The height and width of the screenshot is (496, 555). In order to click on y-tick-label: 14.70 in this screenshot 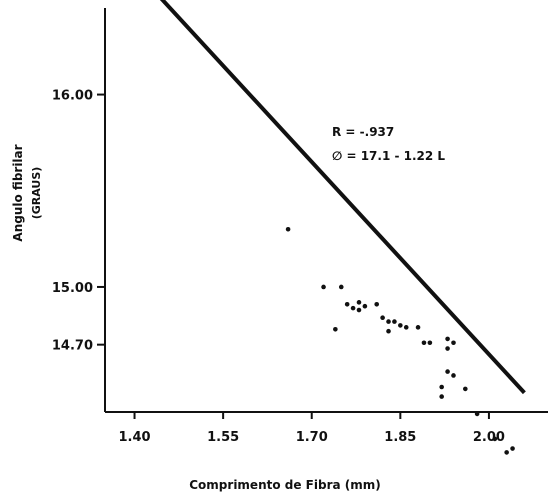, I will do `click(72, 346)`.